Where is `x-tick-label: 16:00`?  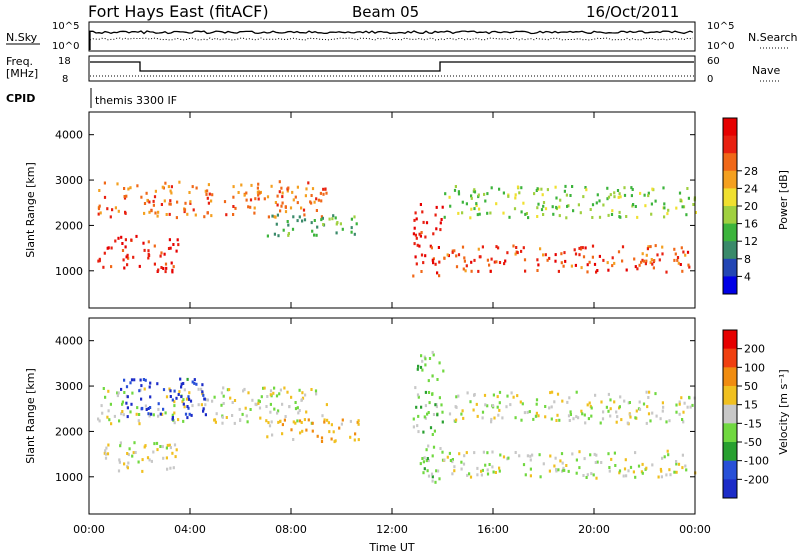
x-tick-label: 16:00 is located at coordinates (493, 529).